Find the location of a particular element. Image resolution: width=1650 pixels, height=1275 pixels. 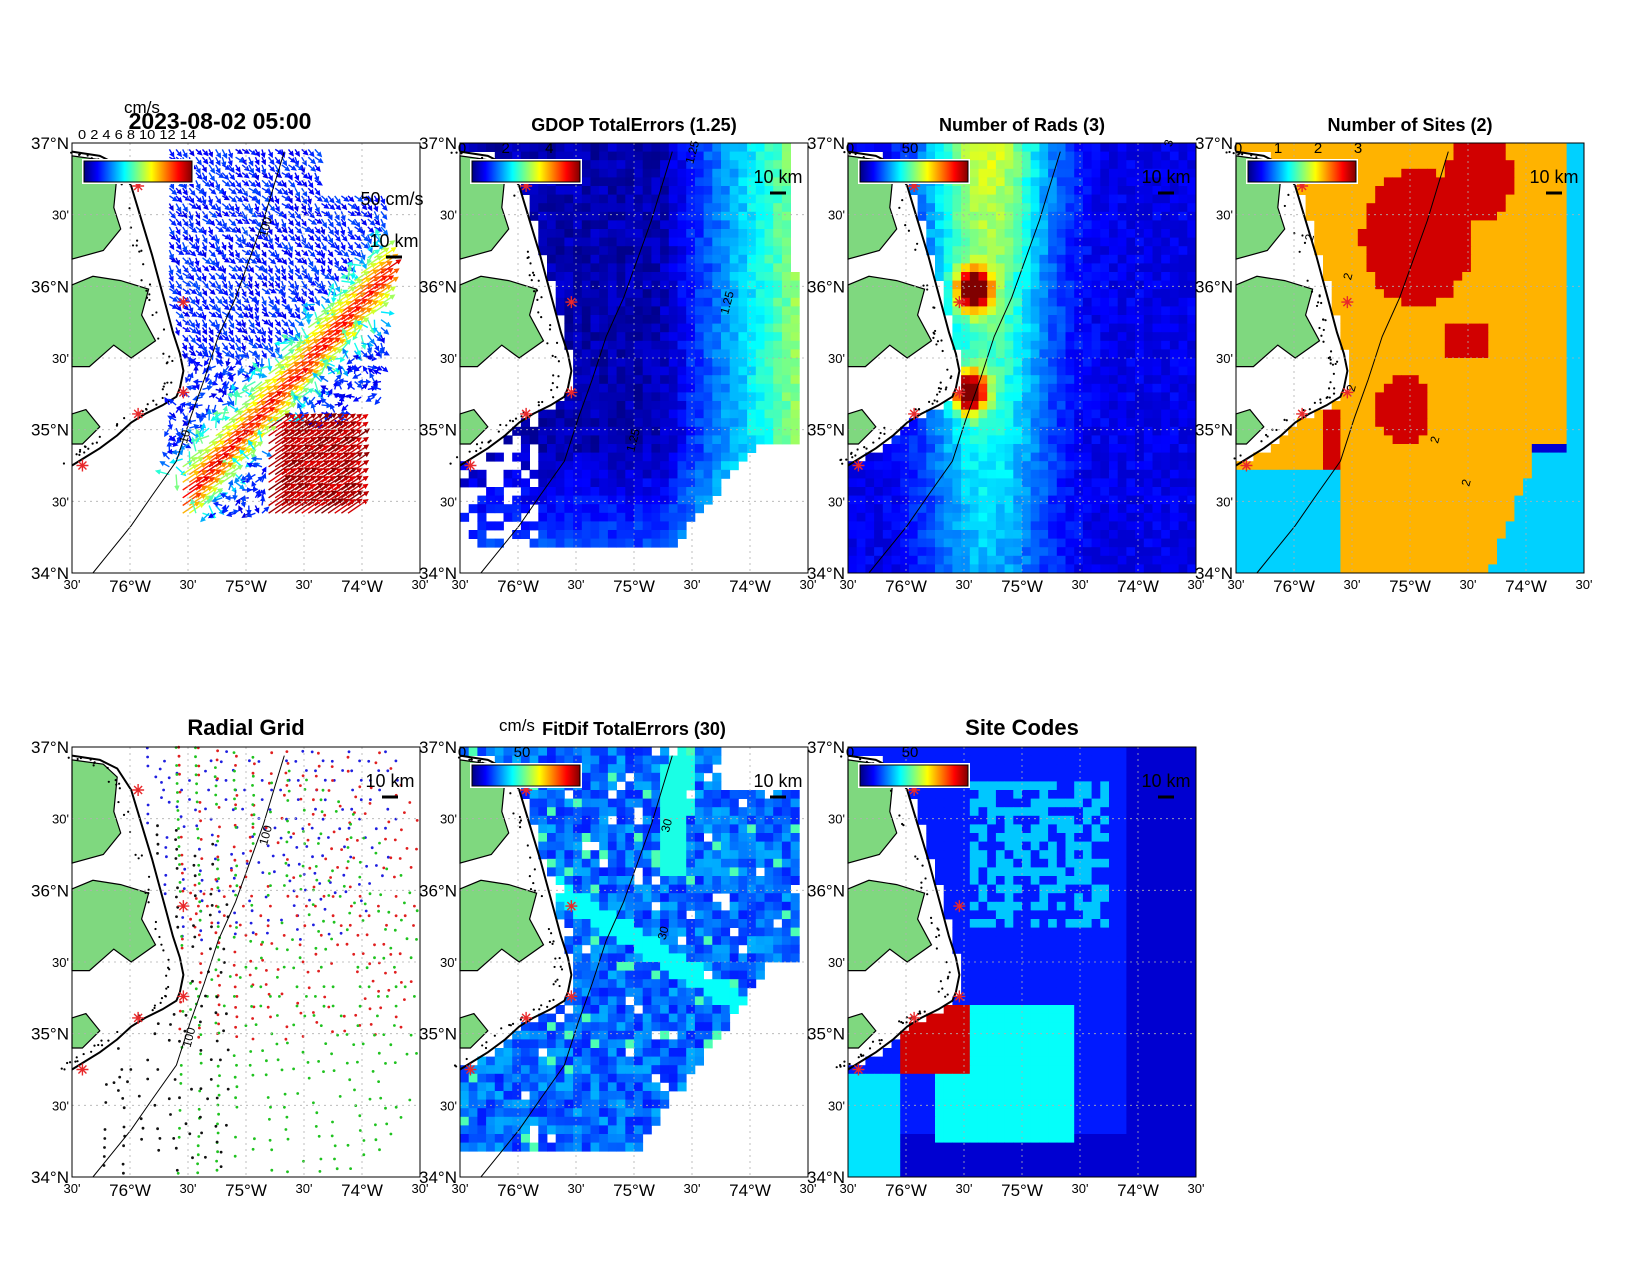

lat-tick-label: 37°N is located at coordinates (438, 143).